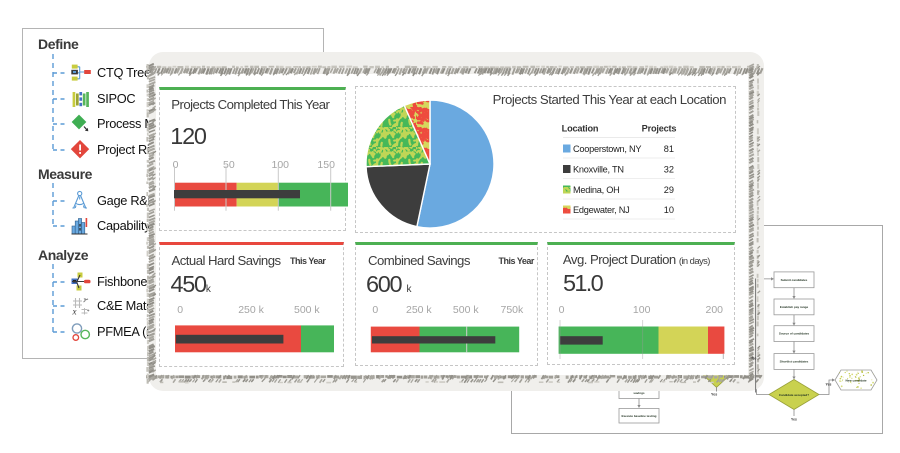 The height and width of the screenshot is (453, 900). I want to click on svg-text: x, so click(74, 312).